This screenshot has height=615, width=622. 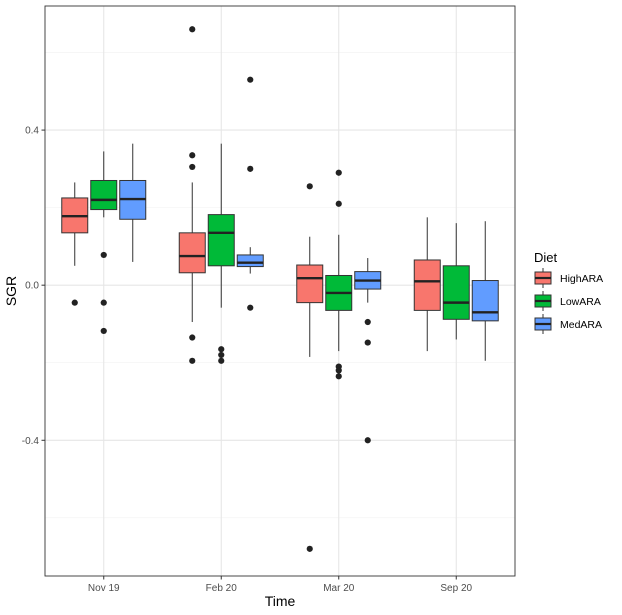 What do you see at coordinates (339, 588) in the screenshot?
I see `x-tick-label: Mar 20` at bounding box center [339, 588].